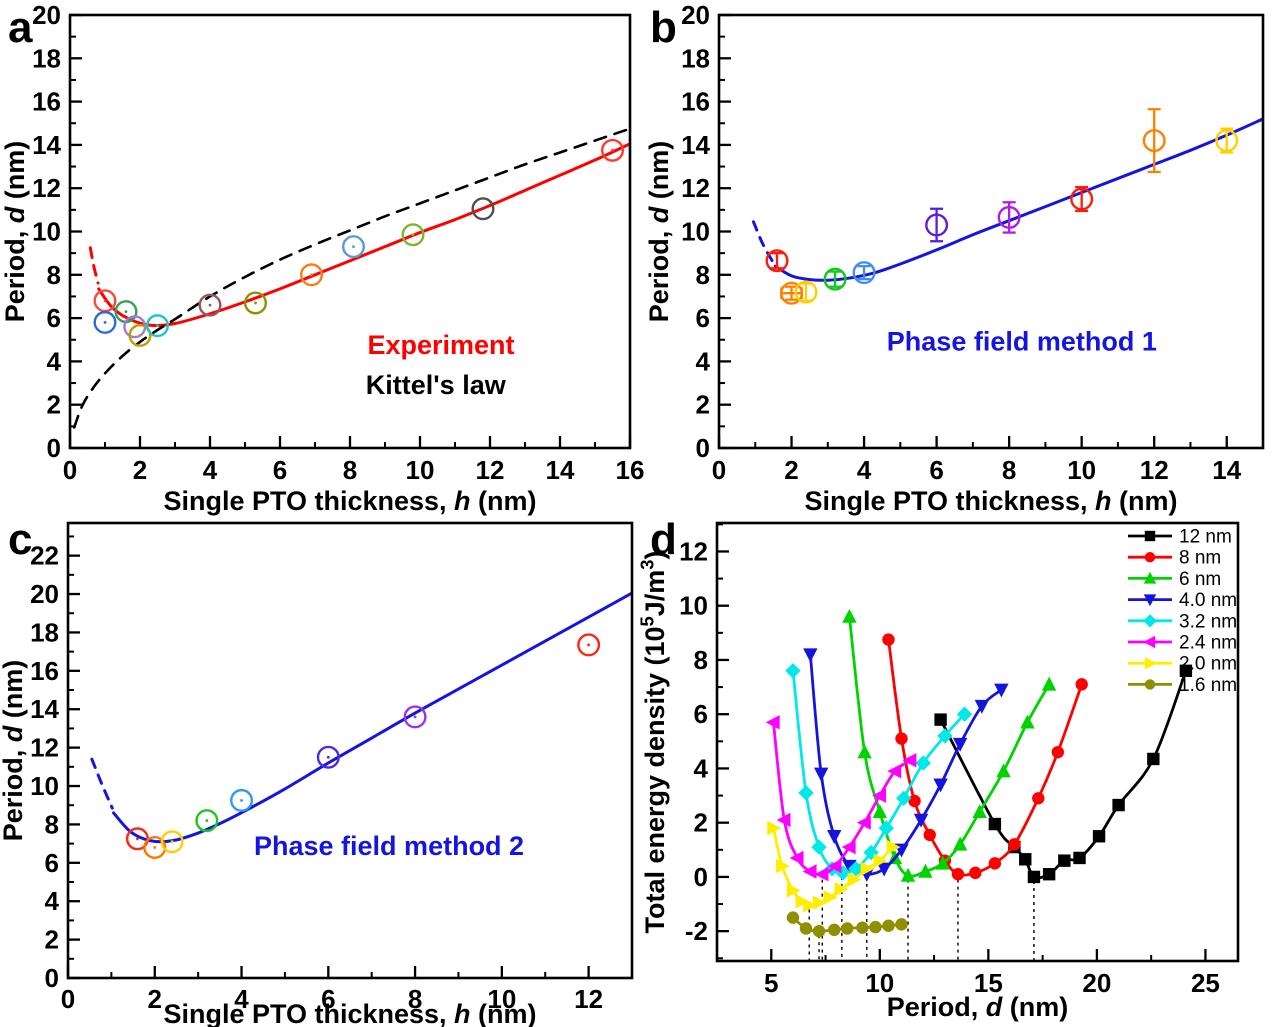  I want to click on y-tick-label: 12, so click(693, 551).